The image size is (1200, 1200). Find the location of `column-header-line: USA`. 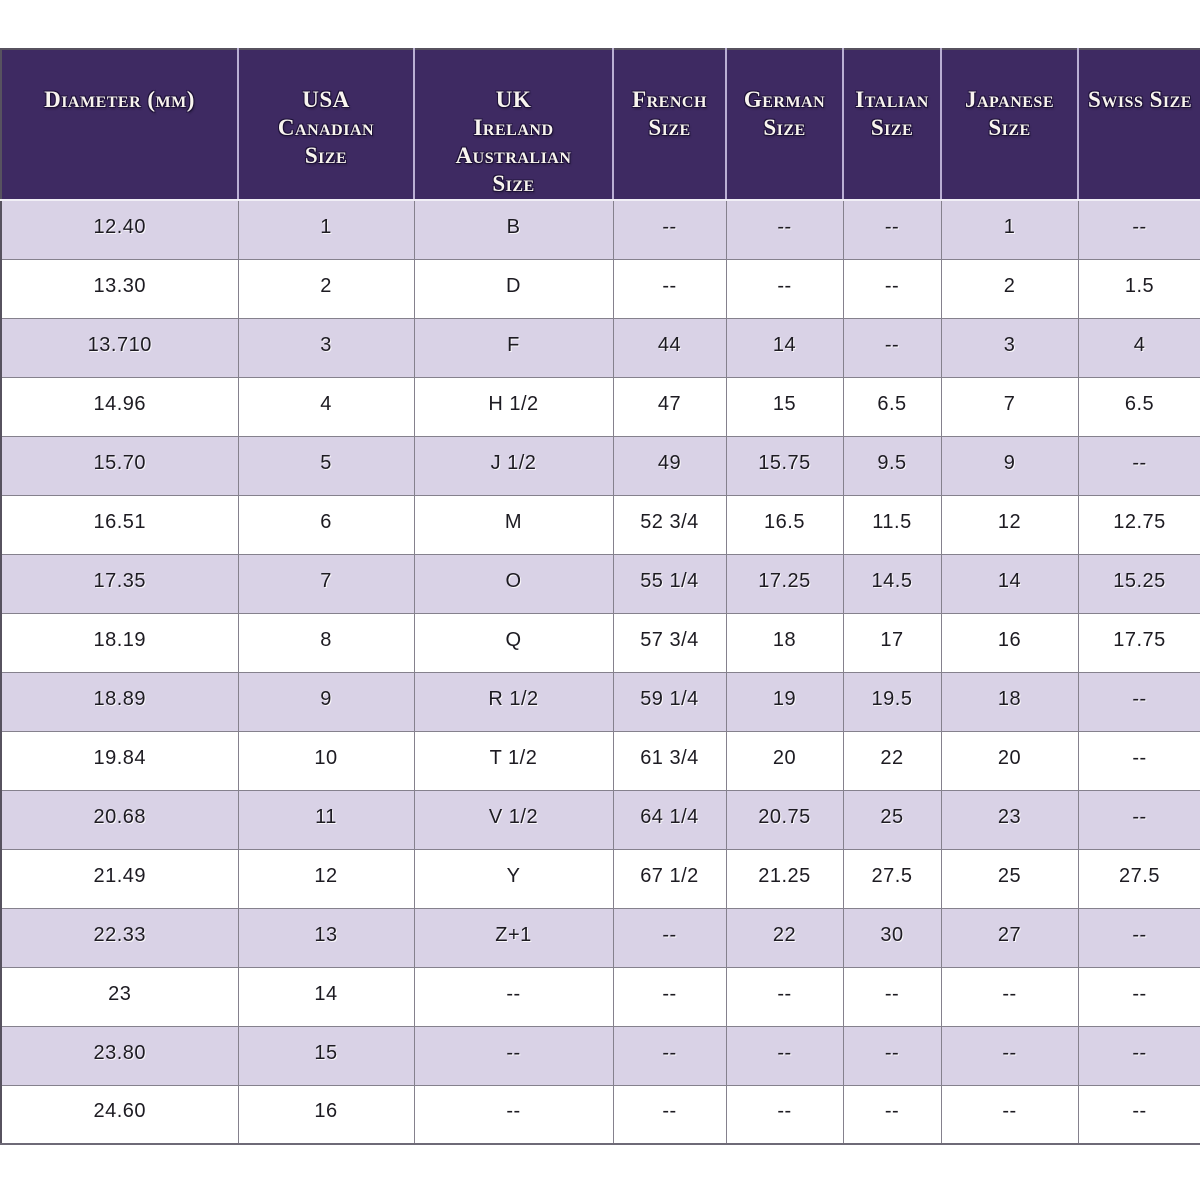

column-header-line: USA is located at coordinates (326, 99).